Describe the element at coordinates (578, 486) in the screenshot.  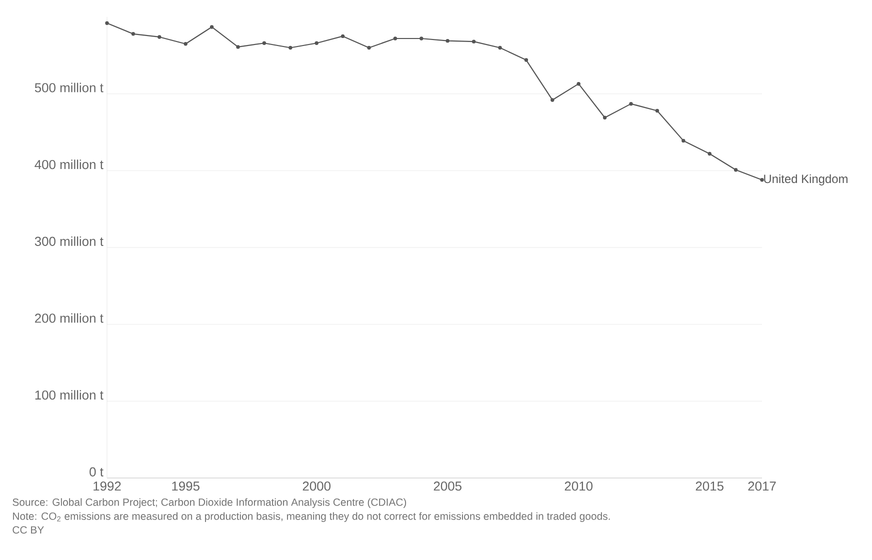
I see `x-tick-label: 2010` at that location.